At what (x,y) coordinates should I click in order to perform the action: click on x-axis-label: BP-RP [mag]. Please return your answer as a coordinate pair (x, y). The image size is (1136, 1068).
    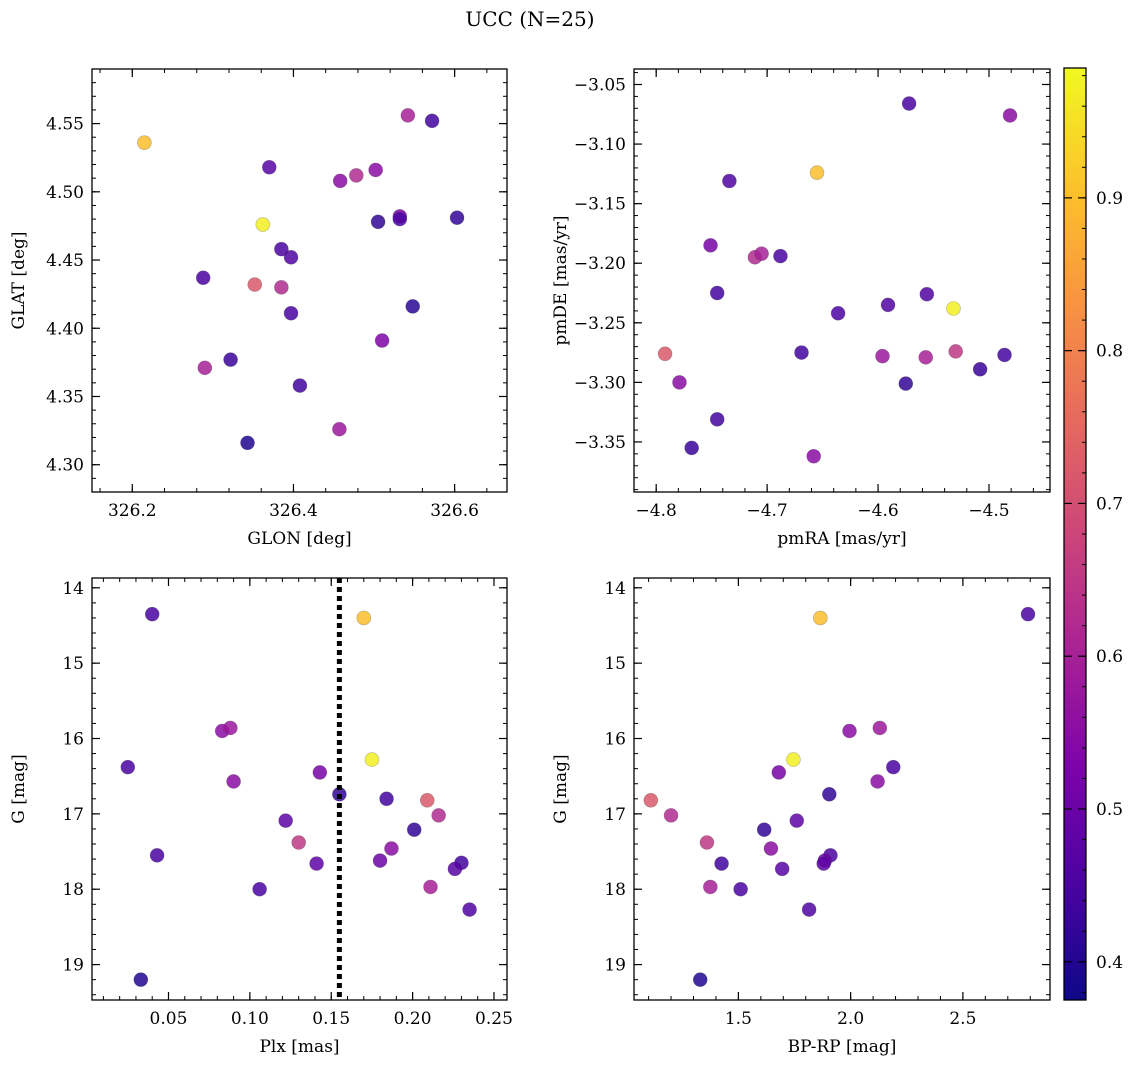
    Looking at the image, I should click on (842, 1047).